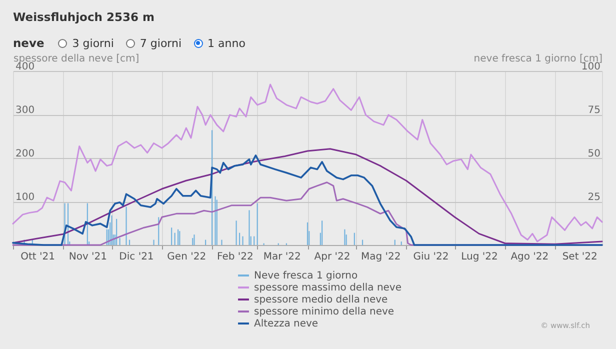 The width and height of the screenshot is (616, 349). What do you see at coordinates (37, 257) in the screenshot?
I see `x-tick-label: Ott '21` at bounding box center [37, 257].